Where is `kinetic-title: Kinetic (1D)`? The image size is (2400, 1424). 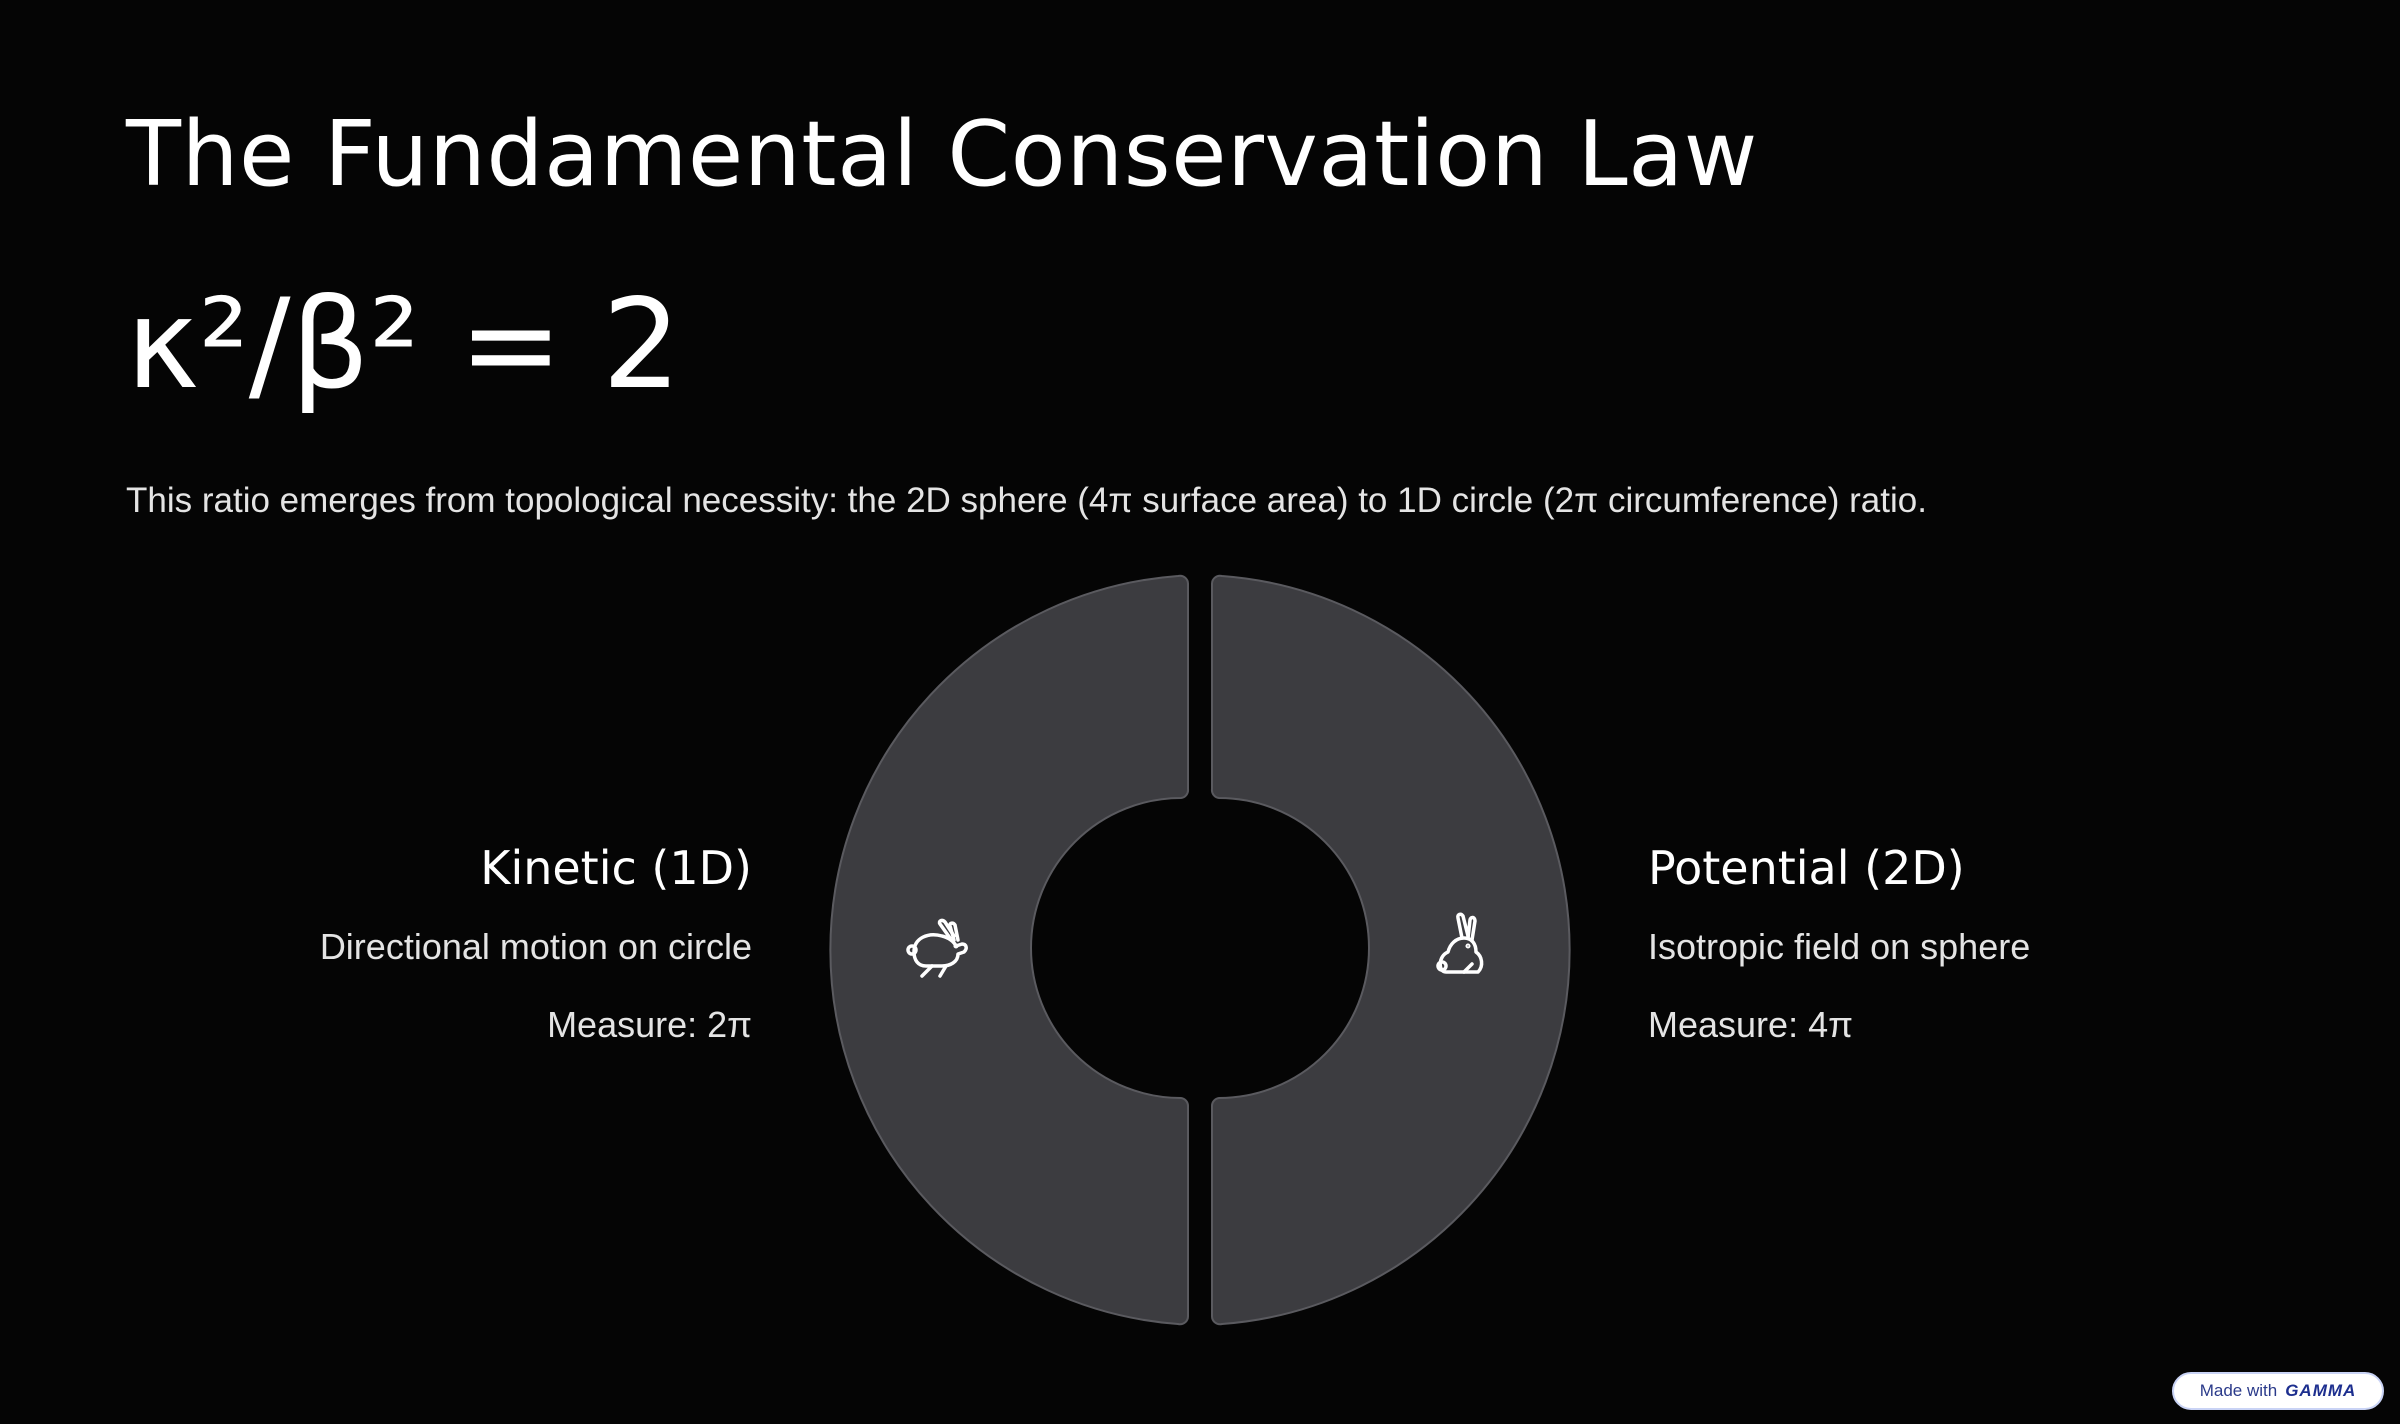
kinetic-title: Kinetic (1D) is located at coordinates (616, 868).